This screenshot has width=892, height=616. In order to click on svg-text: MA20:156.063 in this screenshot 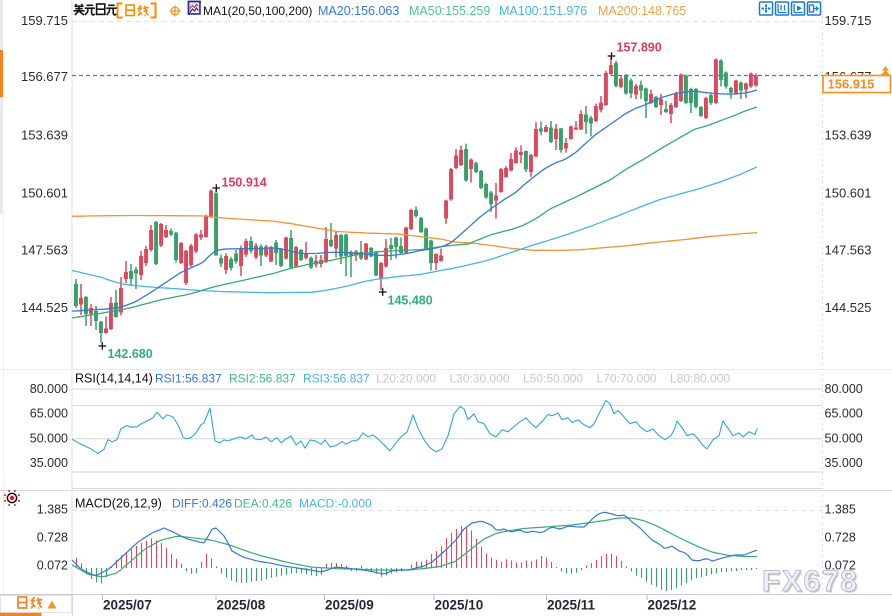, I will do `click(358, 11)`.